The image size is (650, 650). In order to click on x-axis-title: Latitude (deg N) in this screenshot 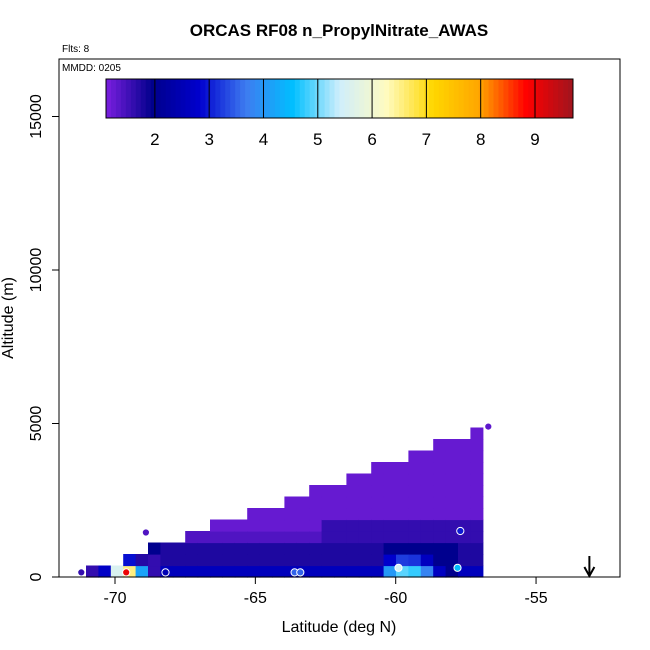, I will do `click(339, 627)`.